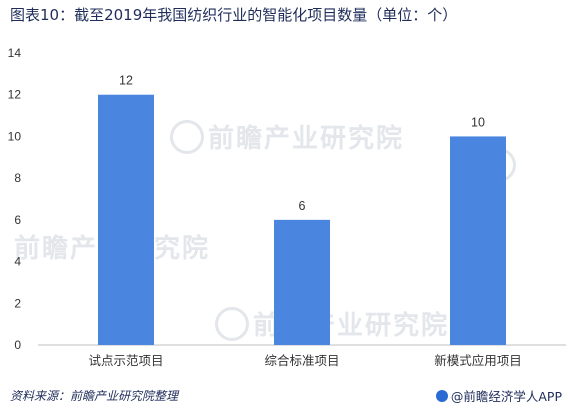 Image resolution: width=570 pixels, height=413 pixels. I want to click on y-tick-label: 10, so click(15, 136).